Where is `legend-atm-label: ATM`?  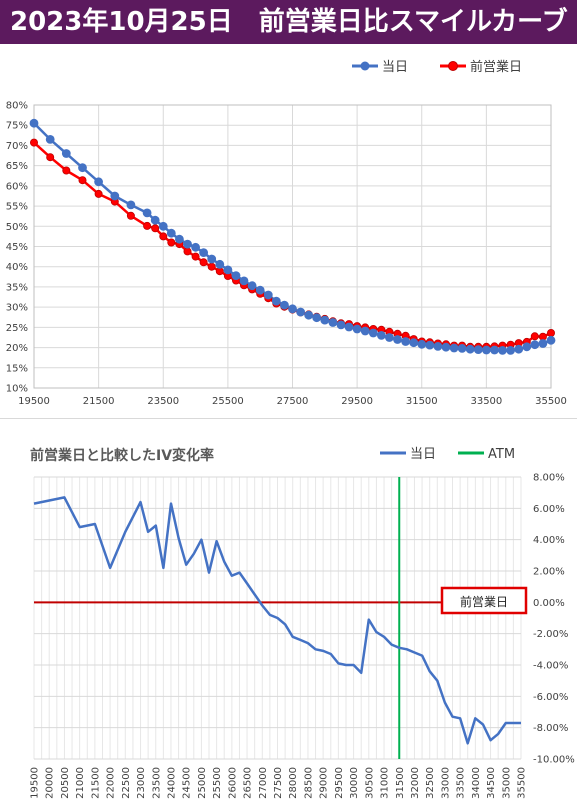 legend-atm-label: ATM is located at coordinates (501, 454).